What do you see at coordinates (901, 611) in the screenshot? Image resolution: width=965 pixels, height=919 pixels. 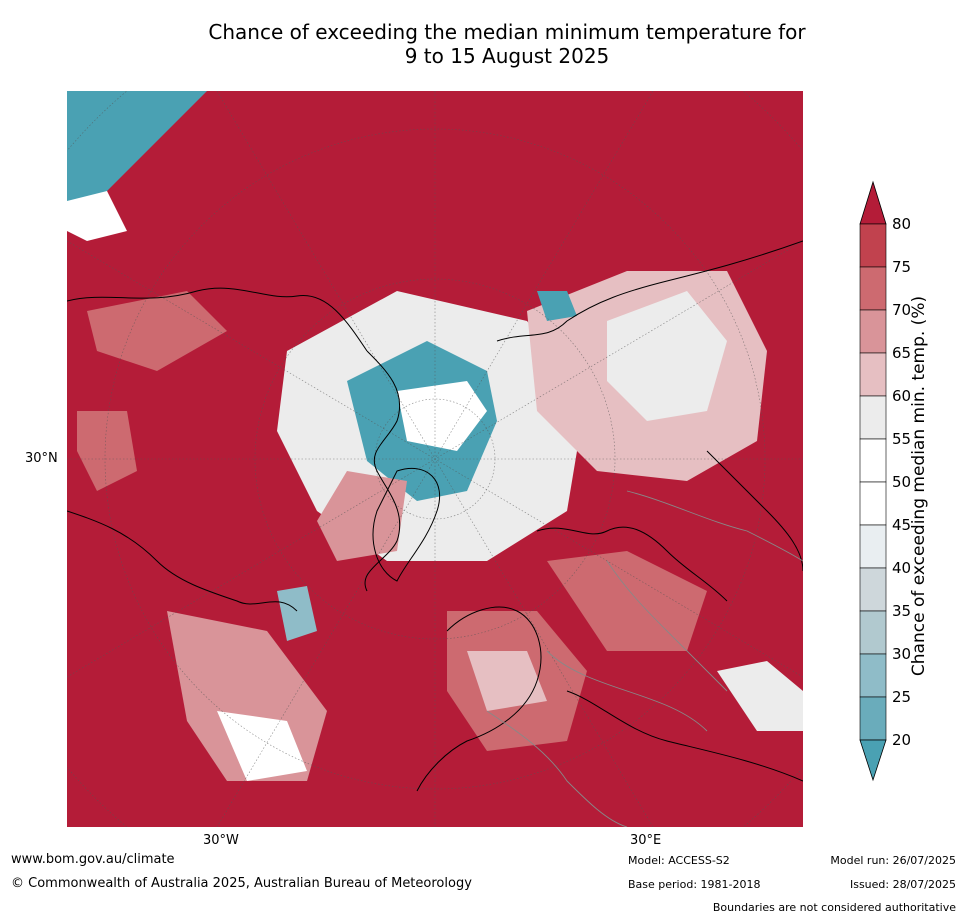 I see `colorbar-tick-35: 35` at bounding box center [901, 611].